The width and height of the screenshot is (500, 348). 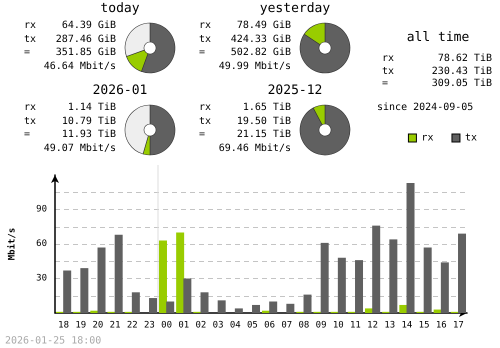 What do you see at coordinates (295, 8) in the screenshot?
I see `chart-title: yesterday` at bounding box center [295, 8].